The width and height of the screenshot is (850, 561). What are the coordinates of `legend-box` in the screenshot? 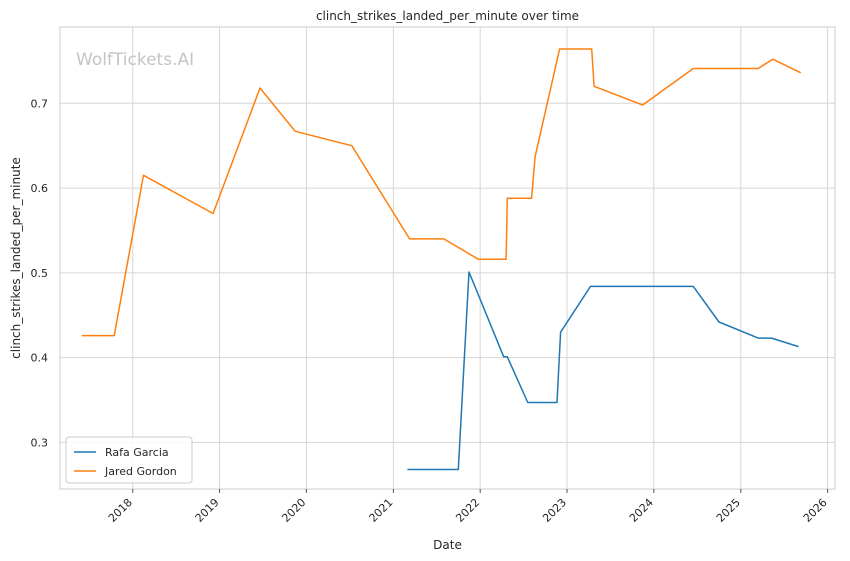 It's located at (129, 460).